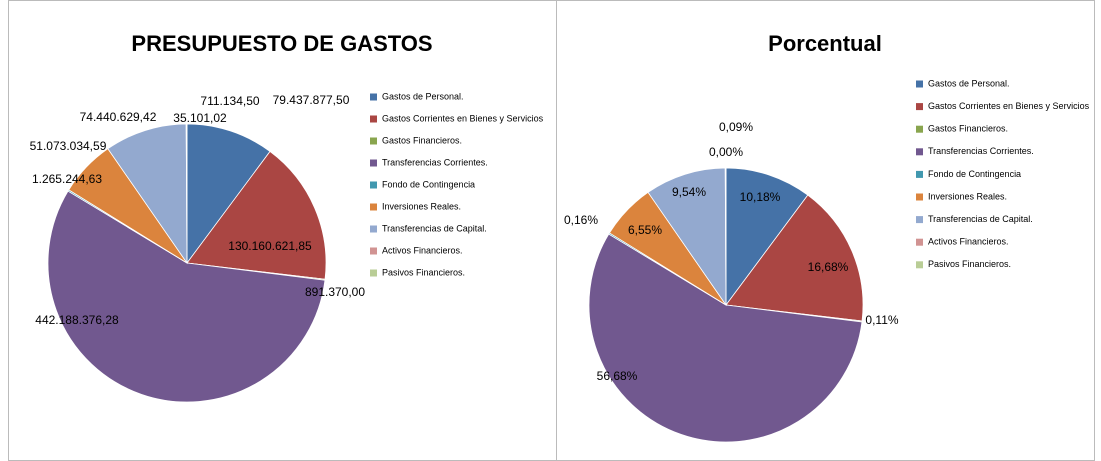  I want to click on data-label: 6,55%, so click(645, 230).